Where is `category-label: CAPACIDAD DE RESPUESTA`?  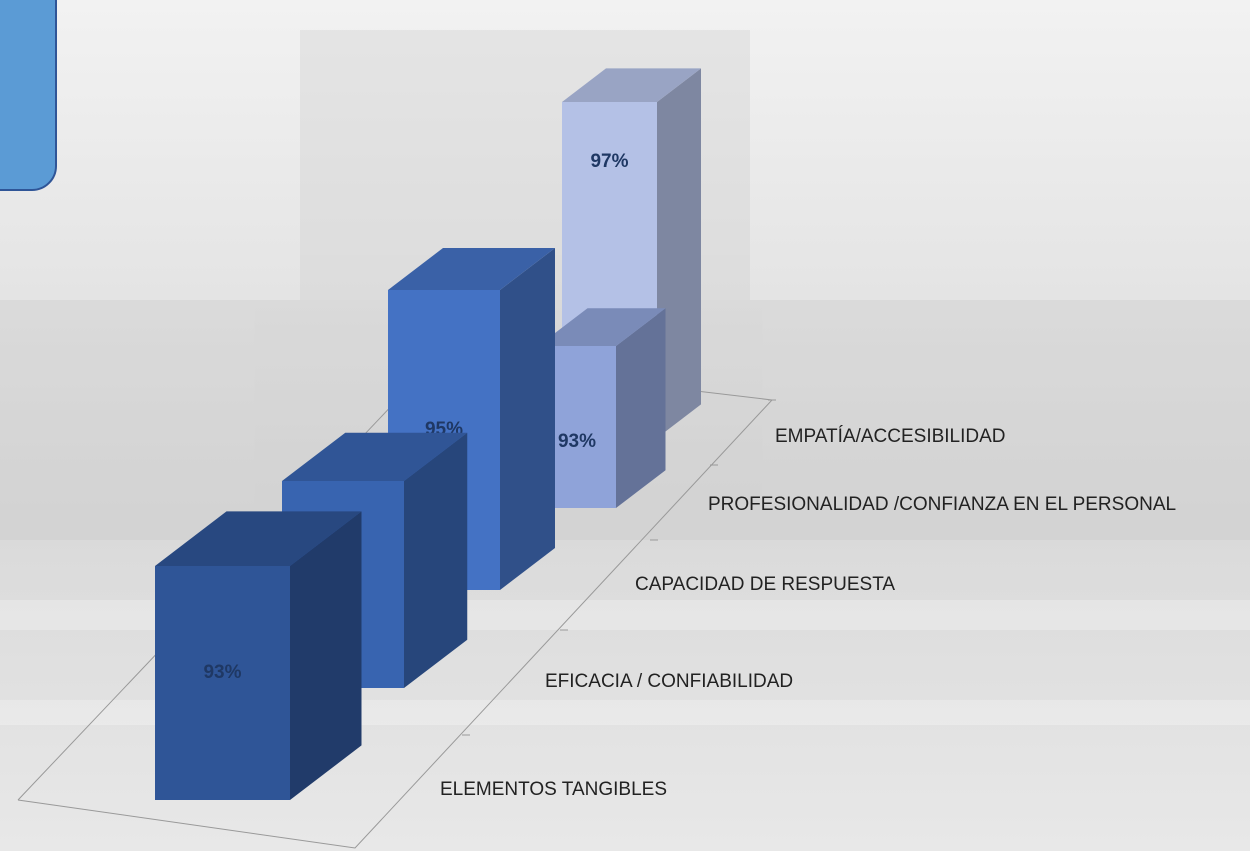
category-label: CAPACIDAD DE RESPUESTA is located at coordinates (765, 584).